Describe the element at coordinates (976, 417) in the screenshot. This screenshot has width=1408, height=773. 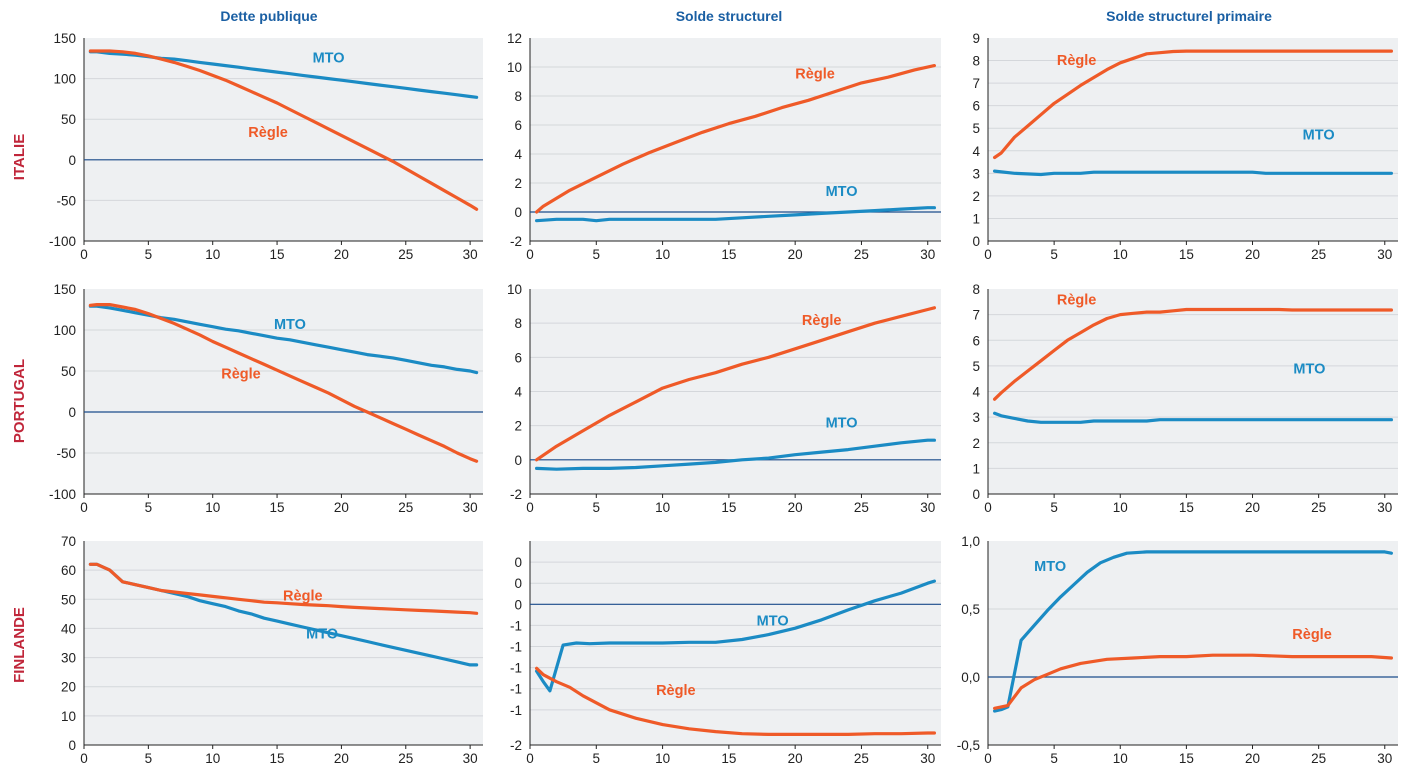
I see `y-tick-label: 3` at that location.